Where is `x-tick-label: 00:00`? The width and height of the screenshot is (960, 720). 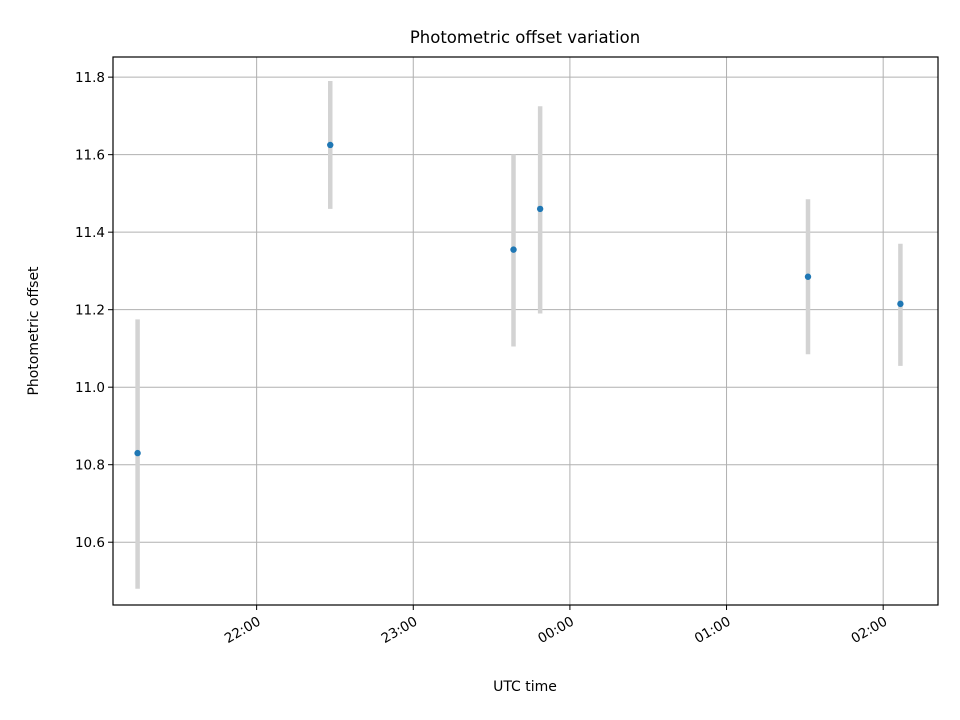
x-tick-label: 00:00 is located at coordinates (556, 630).